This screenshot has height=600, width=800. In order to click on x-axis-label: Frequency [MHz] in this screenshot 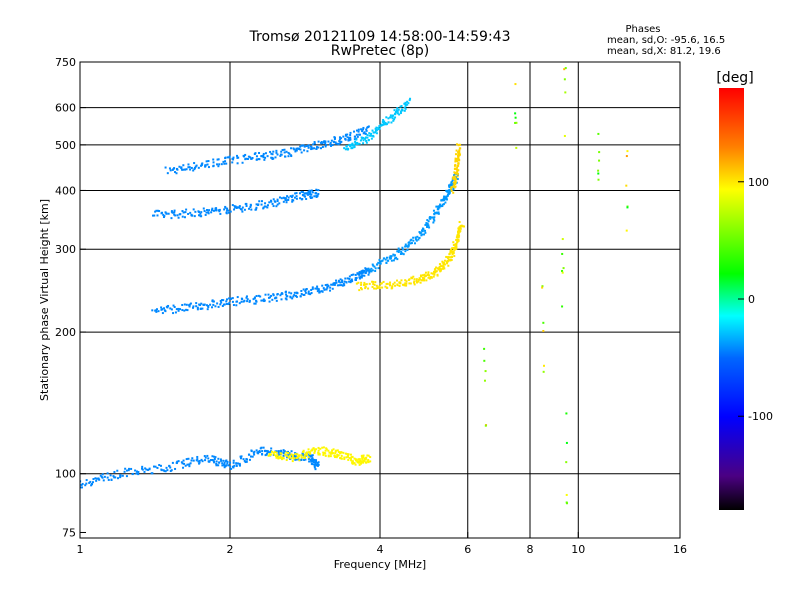, I will do `click(380, 564)`.